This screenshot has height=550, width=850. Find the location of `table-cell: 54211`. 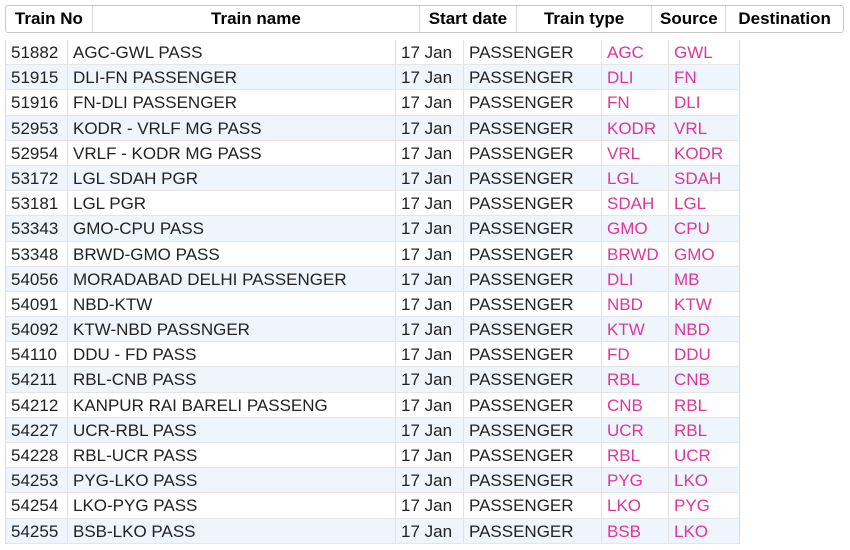

table-cell: 54211 is located at coordinates (37, 379).